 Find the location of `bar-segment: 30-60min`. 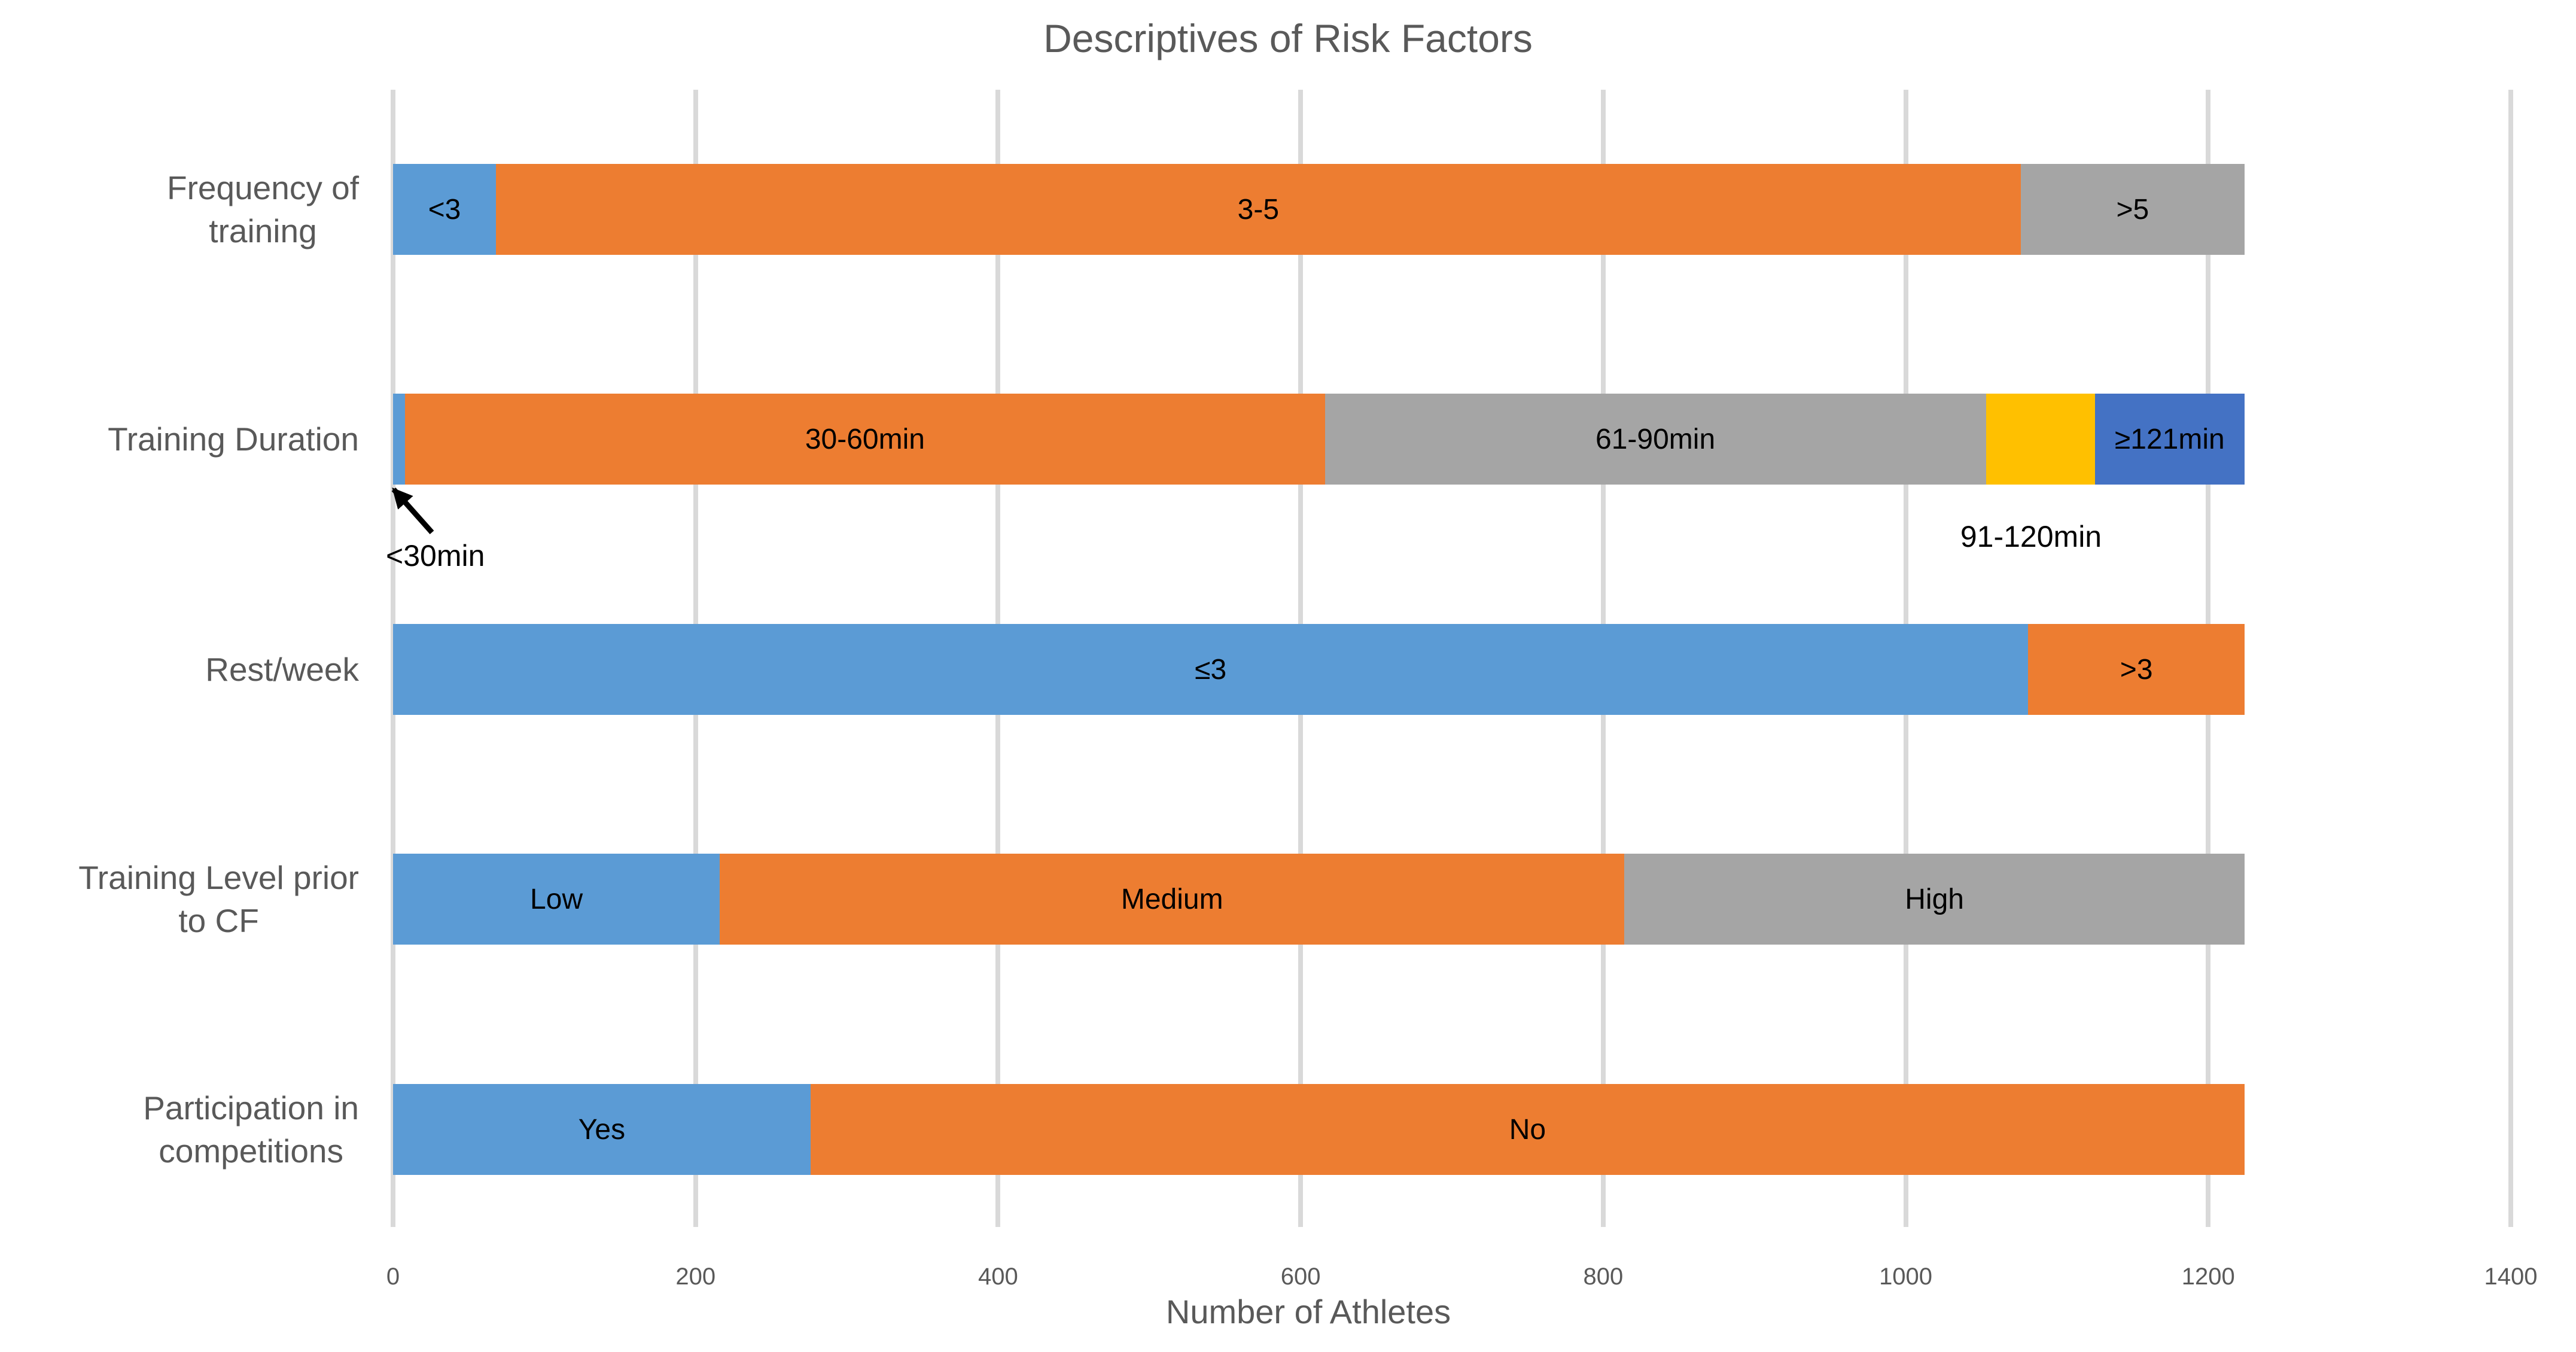

bar-segment: 30-60min is located at coordinates (865, 440).